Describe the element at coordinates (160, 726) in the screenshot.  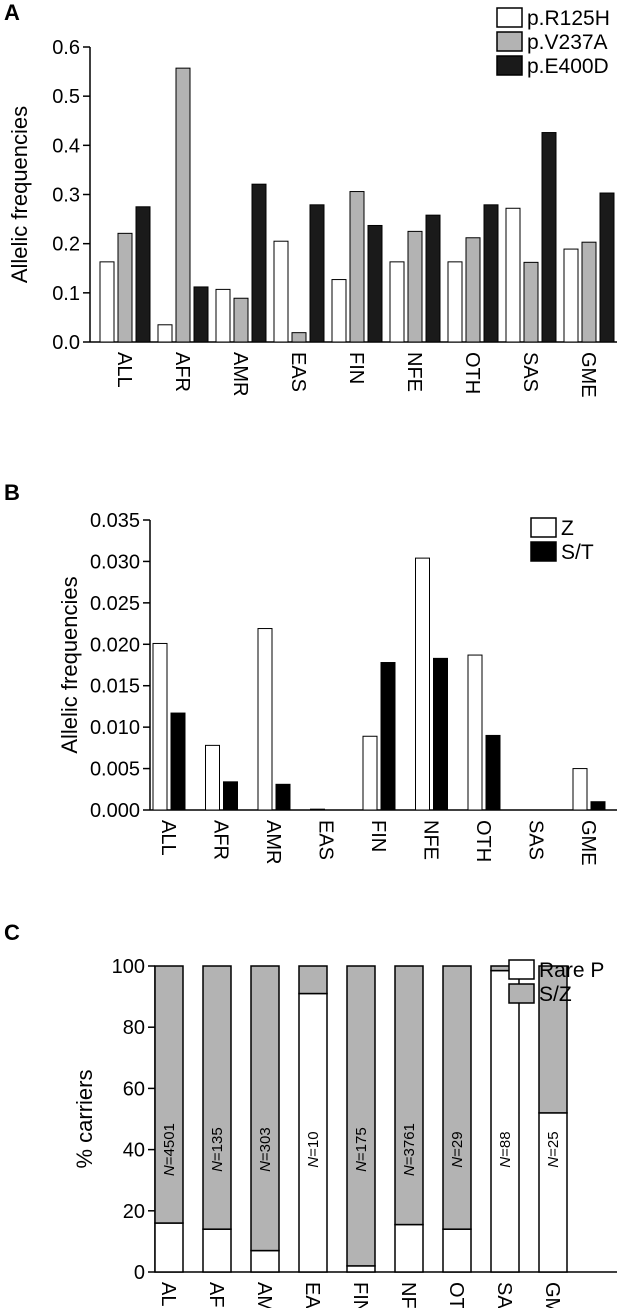
I see `bar-b-all-z` at that location.